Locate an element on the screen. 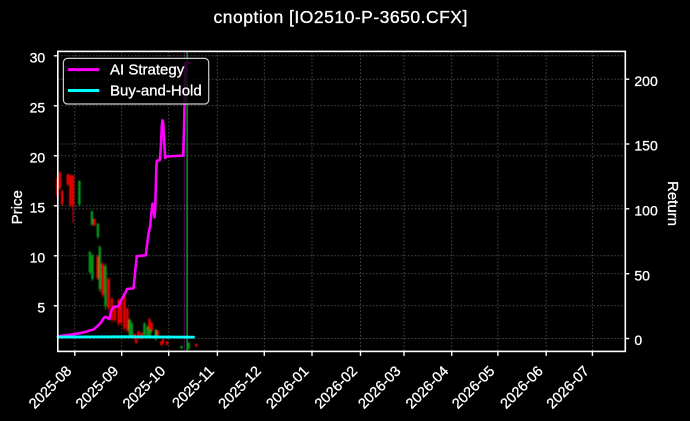 This screenshot has height=421, width=690. svg-text: cnoption [IO2510-P-3650.CFX] is located at coordinates (341, 17).